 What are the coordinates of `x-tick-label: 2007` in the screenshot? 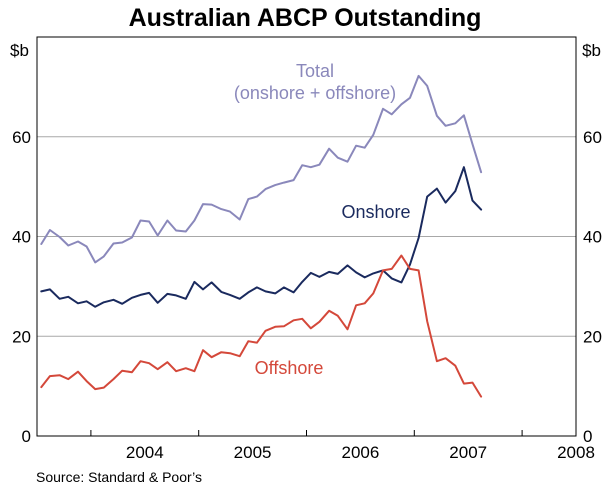 It's located at (468, 452).